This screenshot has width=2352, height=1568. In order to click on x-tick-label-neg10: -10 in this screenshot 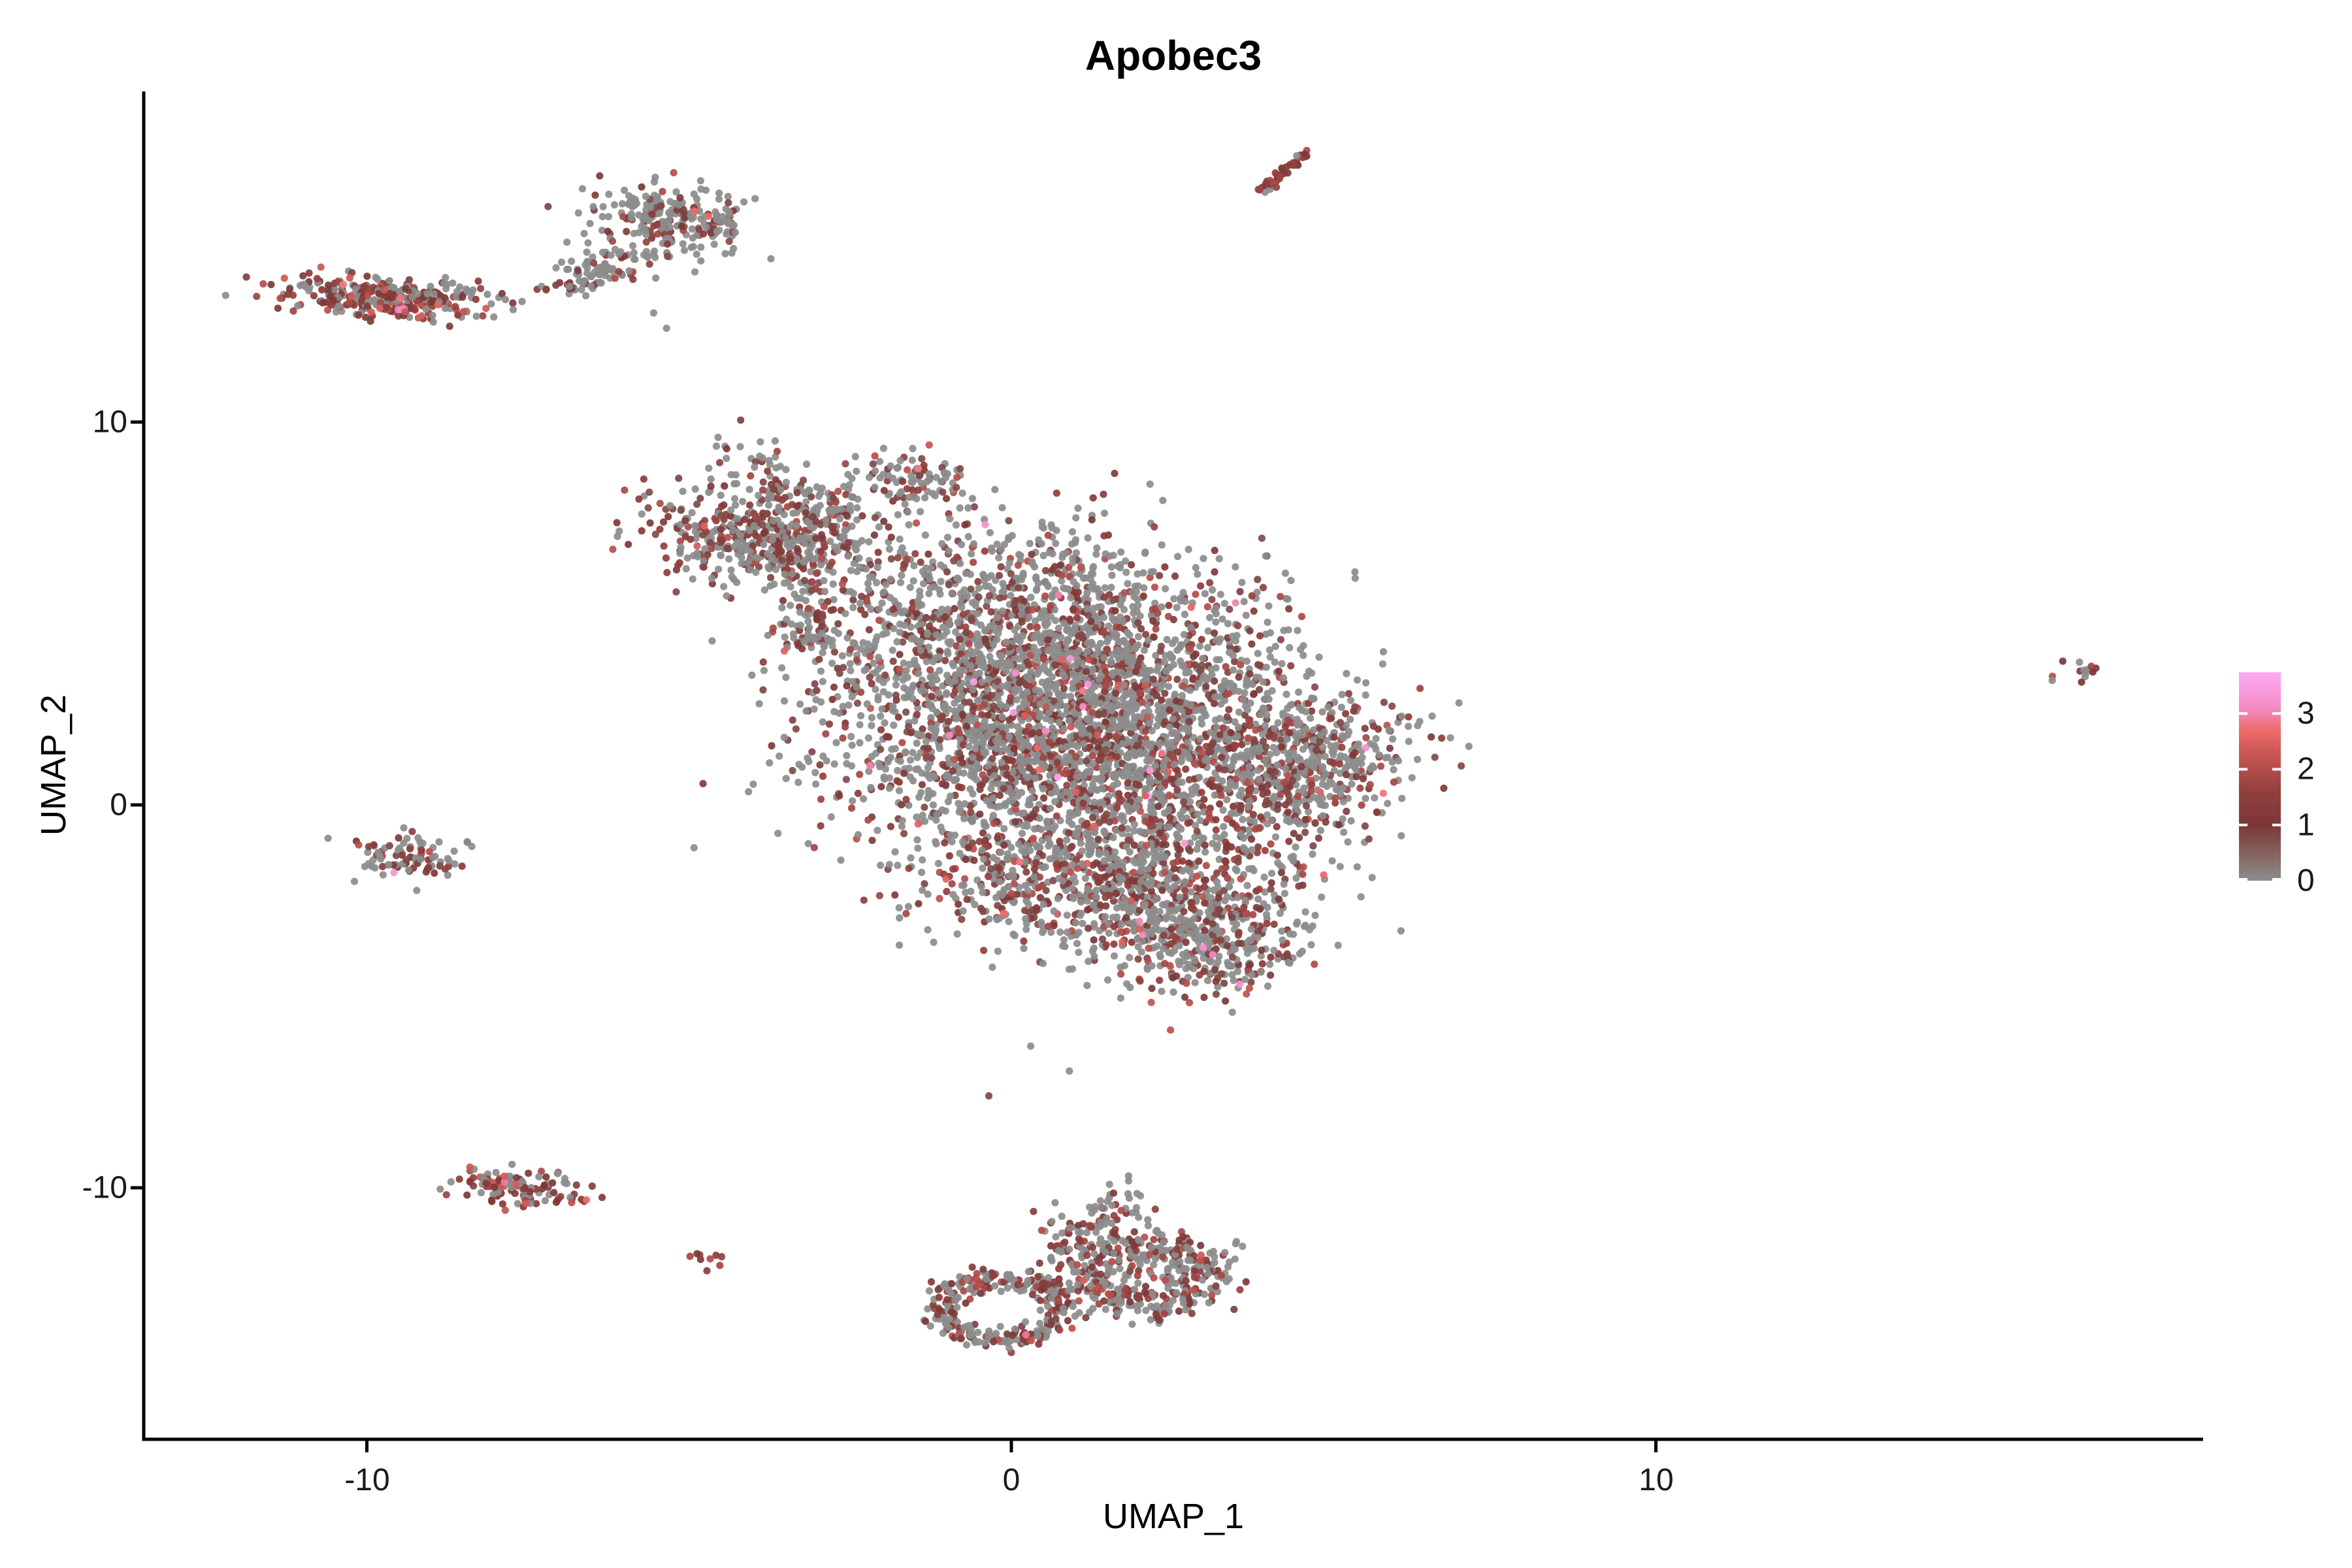, I will do `click(367, 1480)`.